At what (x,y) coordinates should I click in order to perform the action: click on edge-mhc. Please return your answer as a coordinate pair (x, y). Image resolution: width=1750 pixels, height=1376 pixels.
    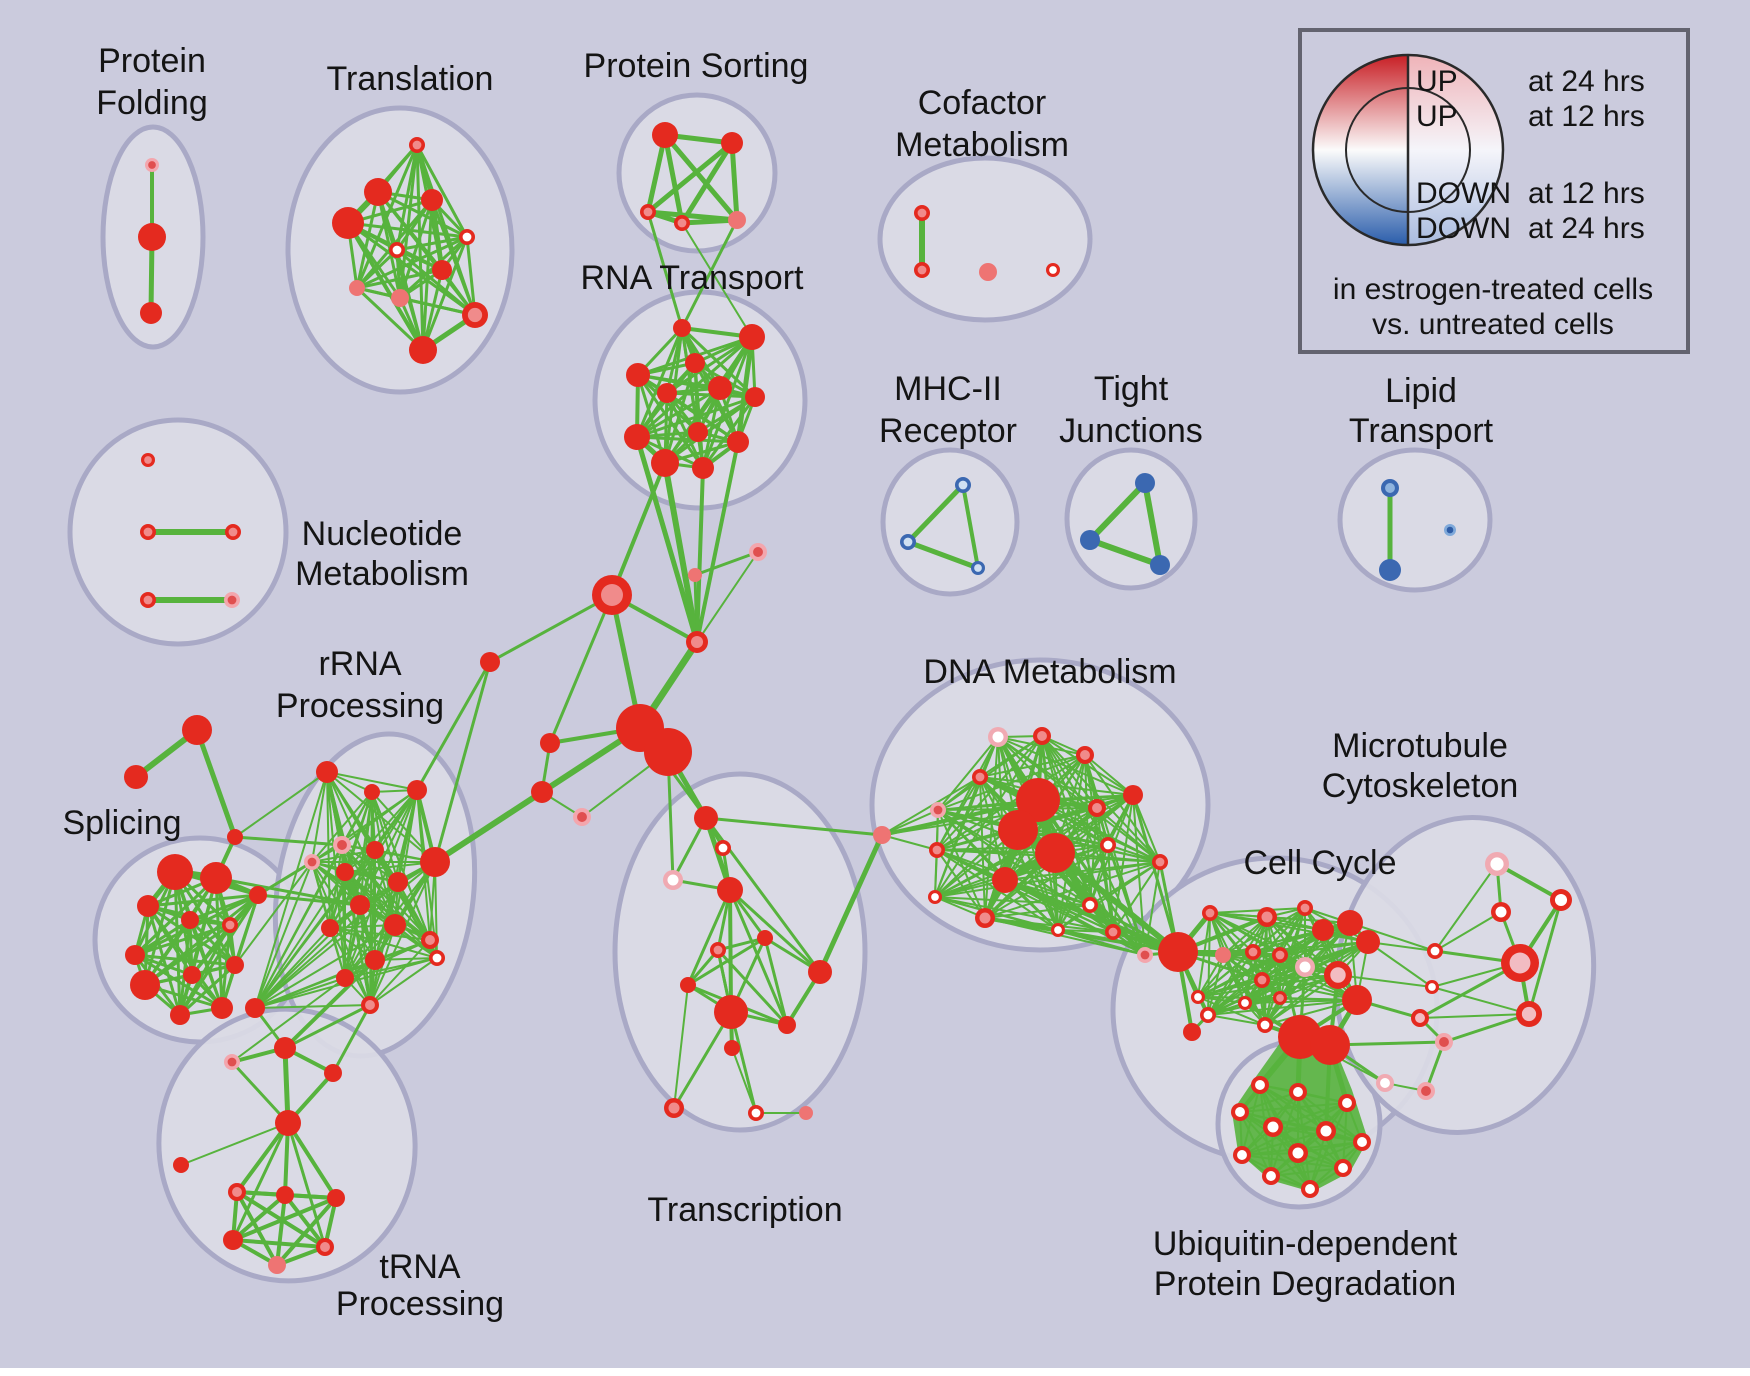
    Looking at the image, I should click on (935, 513).